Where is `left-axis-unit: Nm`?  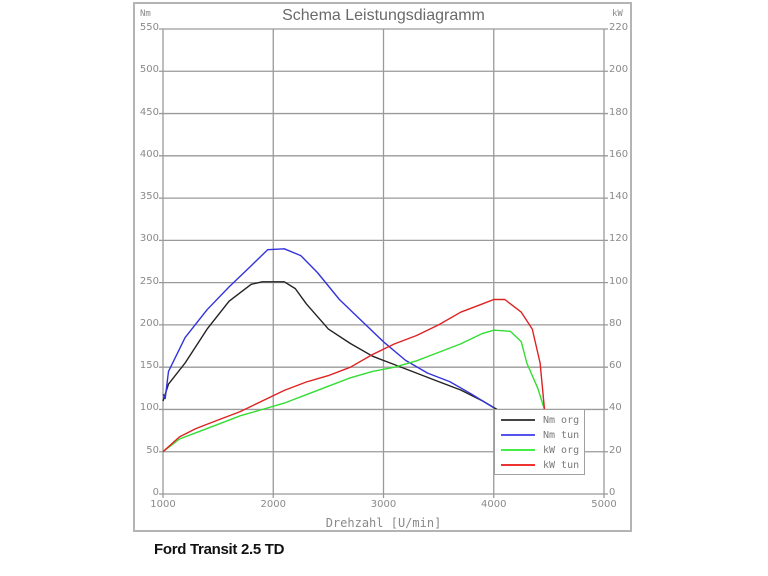
left-axis-unit: Nm is located at coordinates (145, 14).